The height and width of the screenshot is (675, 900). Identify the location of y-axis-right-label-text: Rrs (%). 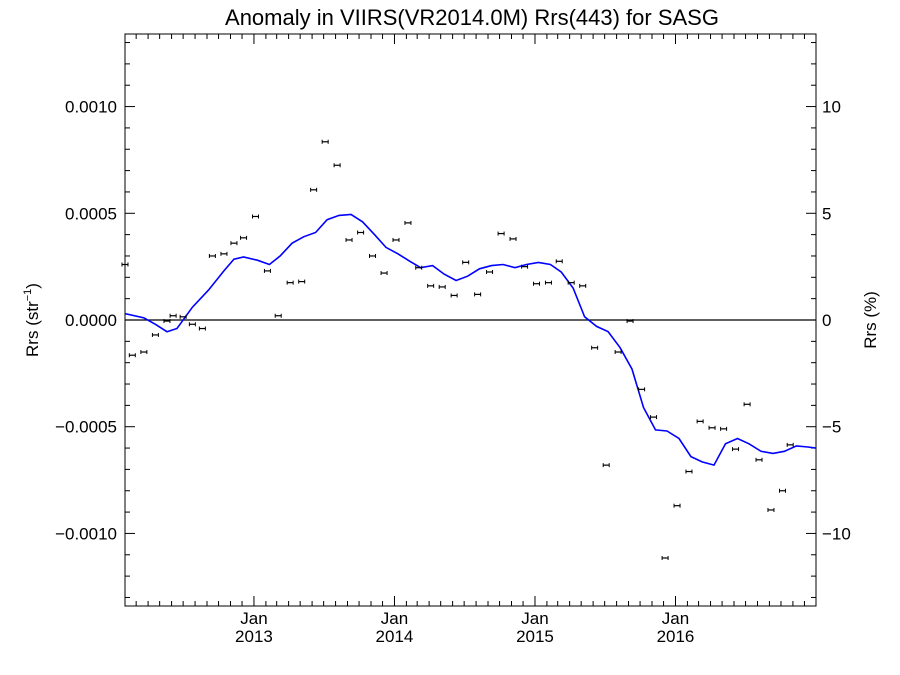
(870, 320).